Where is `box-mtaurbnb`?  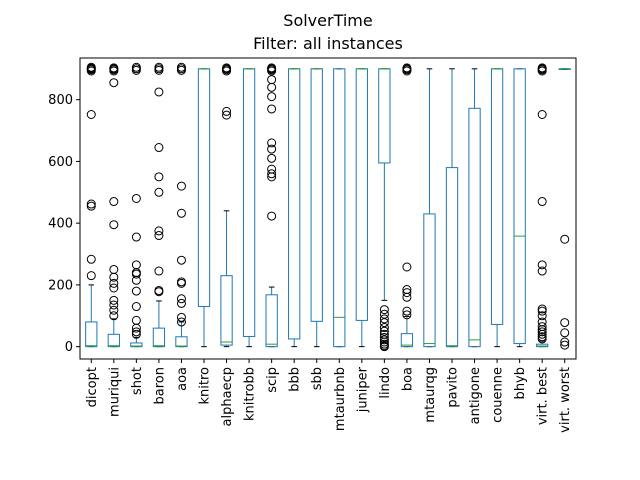
box-mtaurbnb is located at coordinates (339, 208).